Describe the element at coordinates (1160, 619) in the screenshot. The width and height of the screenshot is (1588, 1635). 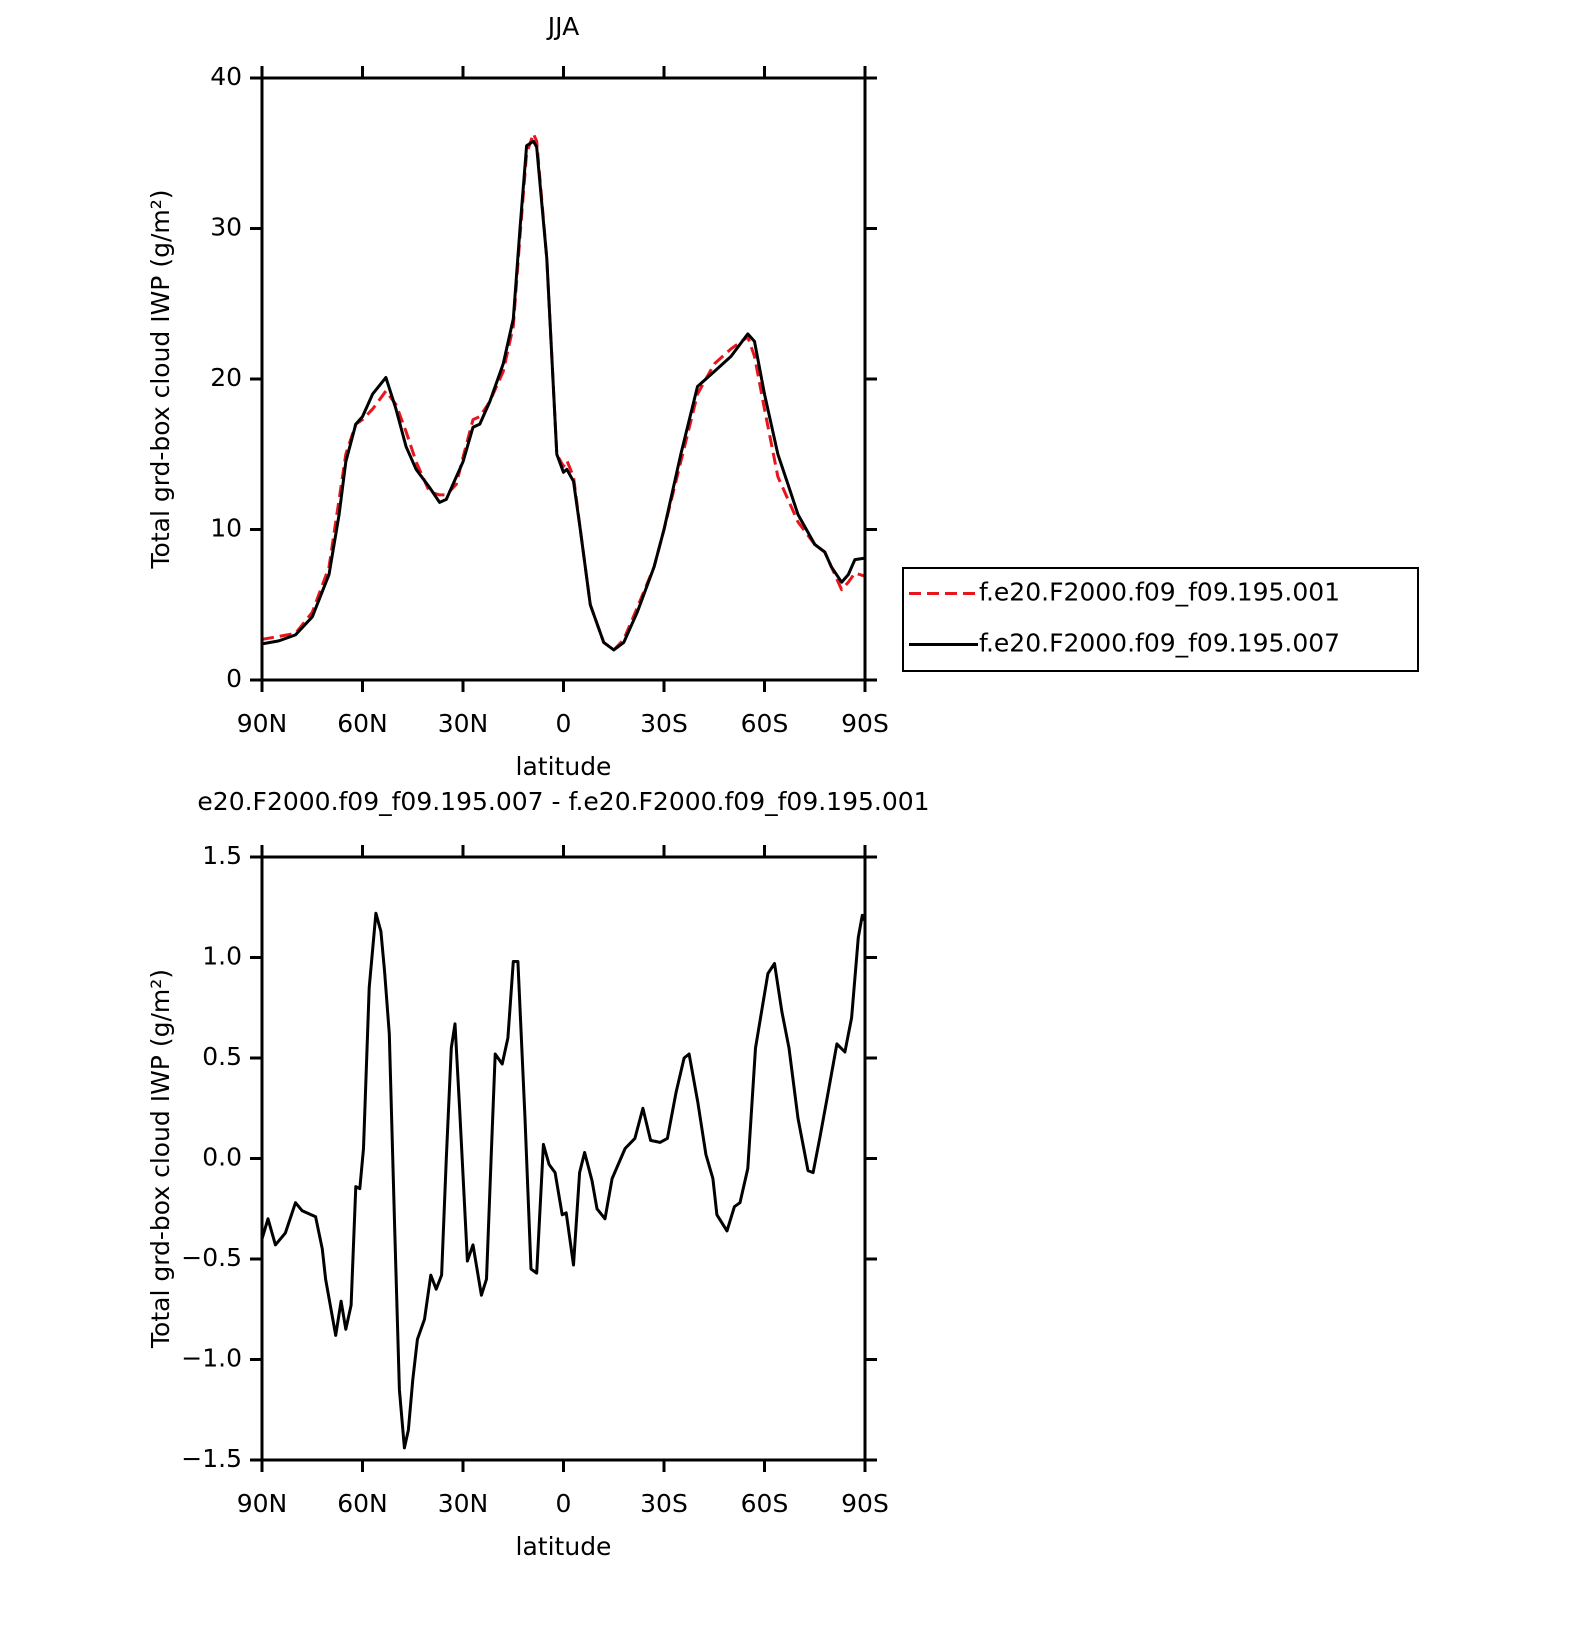
I see `legend-box` at that location.